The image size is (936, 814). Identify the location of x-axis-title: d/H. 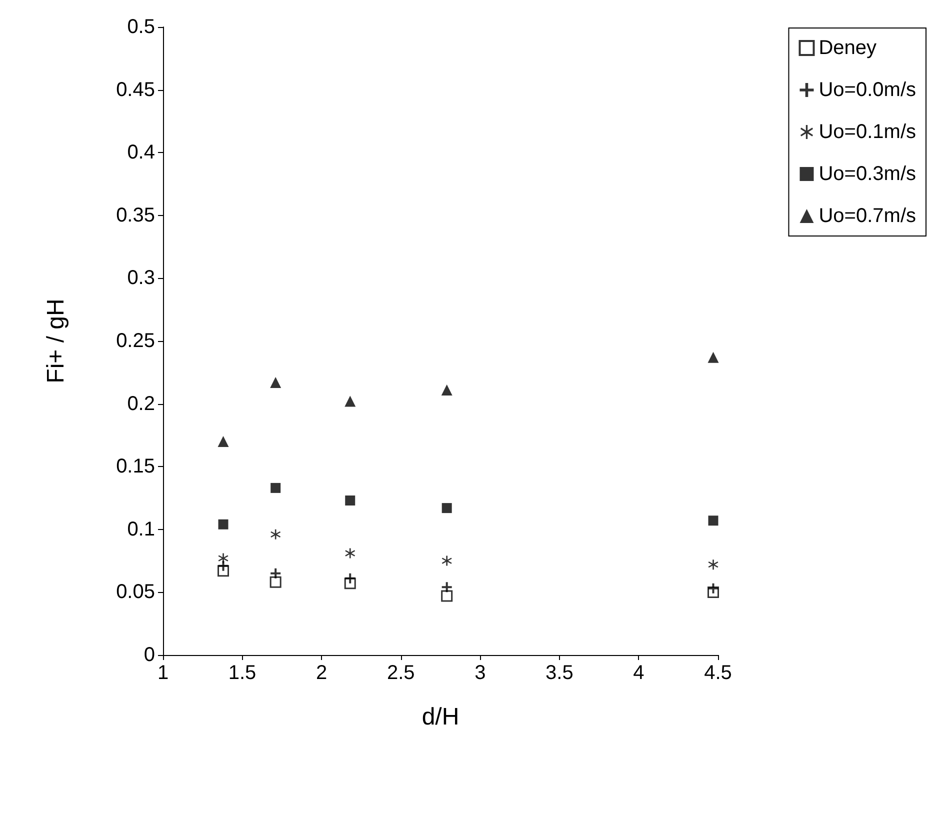
(441, 717).